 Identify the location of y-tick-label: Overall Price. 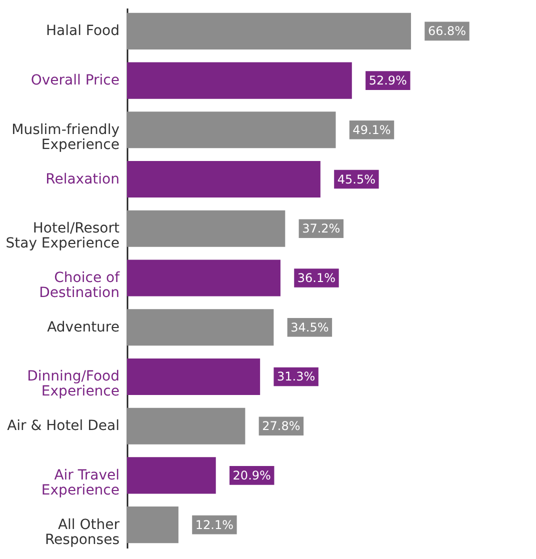
(75, 80).